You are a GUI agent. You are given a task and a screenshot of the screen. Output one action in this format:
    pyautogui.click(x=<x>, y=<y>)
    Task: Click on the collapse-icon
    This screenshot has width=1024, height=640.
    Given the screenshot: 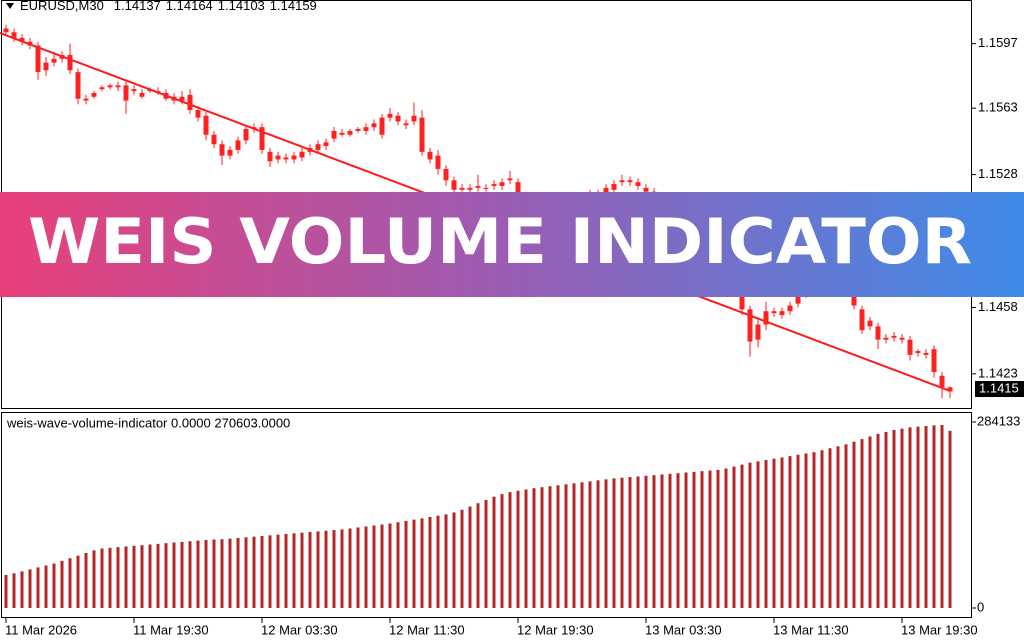 What is the action you would take?
    pyautogui.click(x=10, y=6)
    